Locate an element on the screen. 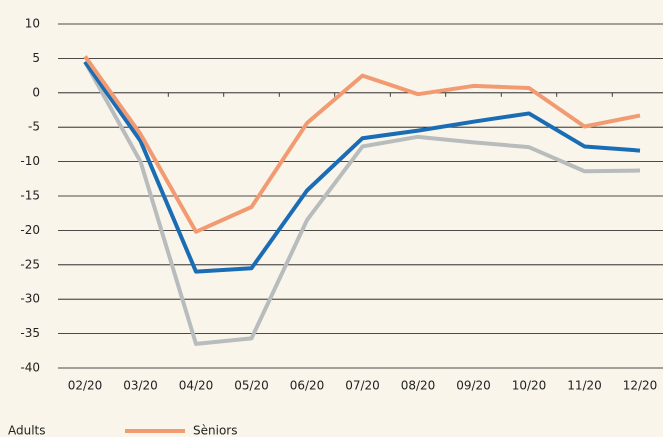 The height and width of the screenshot is (437, 663). x-tick-label: 03/20 is located at coordinates (140, 386).